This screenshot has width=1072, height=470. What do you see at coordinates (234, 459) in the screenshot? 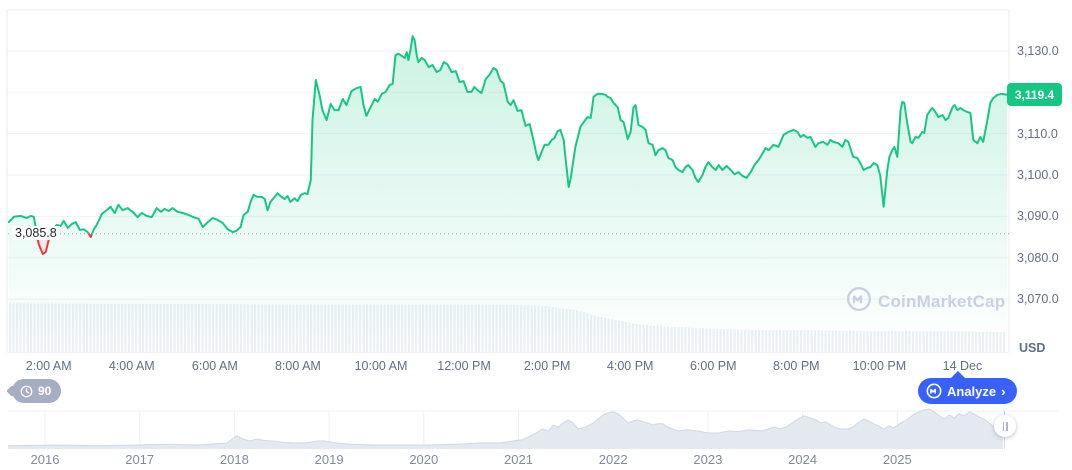
I see `timeline-year-label: 2018` at bounding box center [234, 459].